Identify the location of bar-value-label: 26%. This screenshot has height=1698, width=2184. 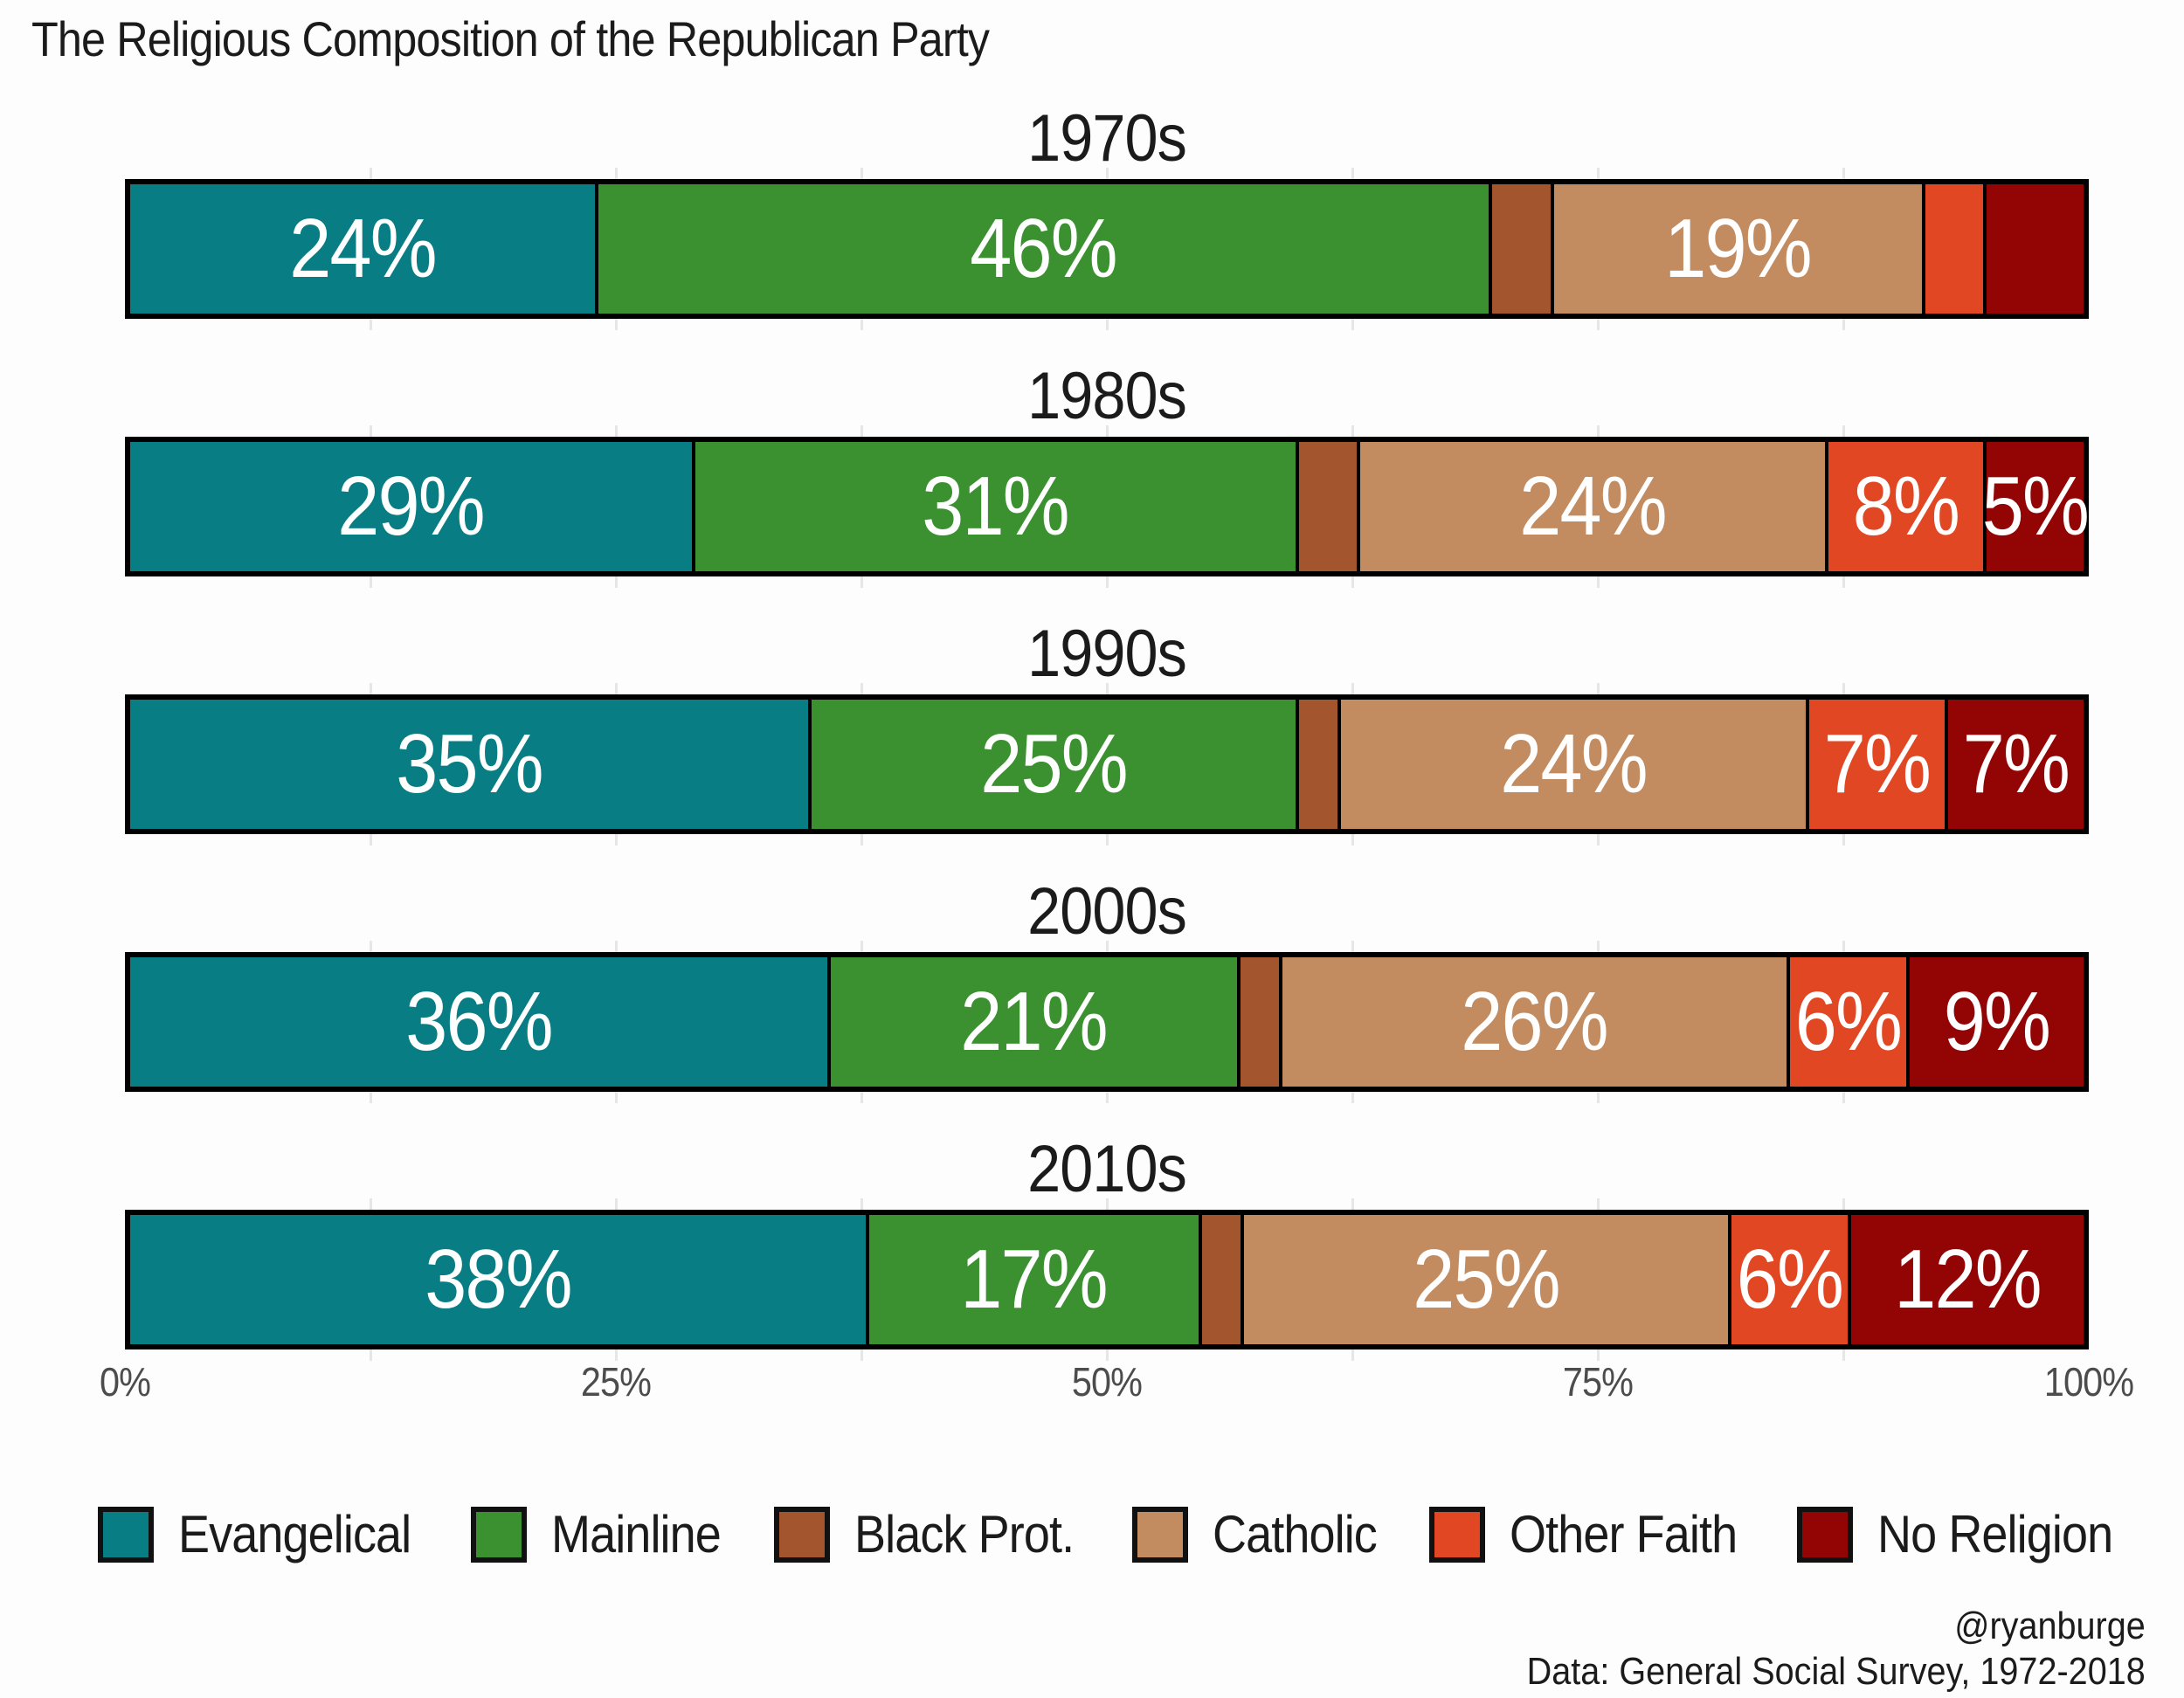
(1535, 1021).